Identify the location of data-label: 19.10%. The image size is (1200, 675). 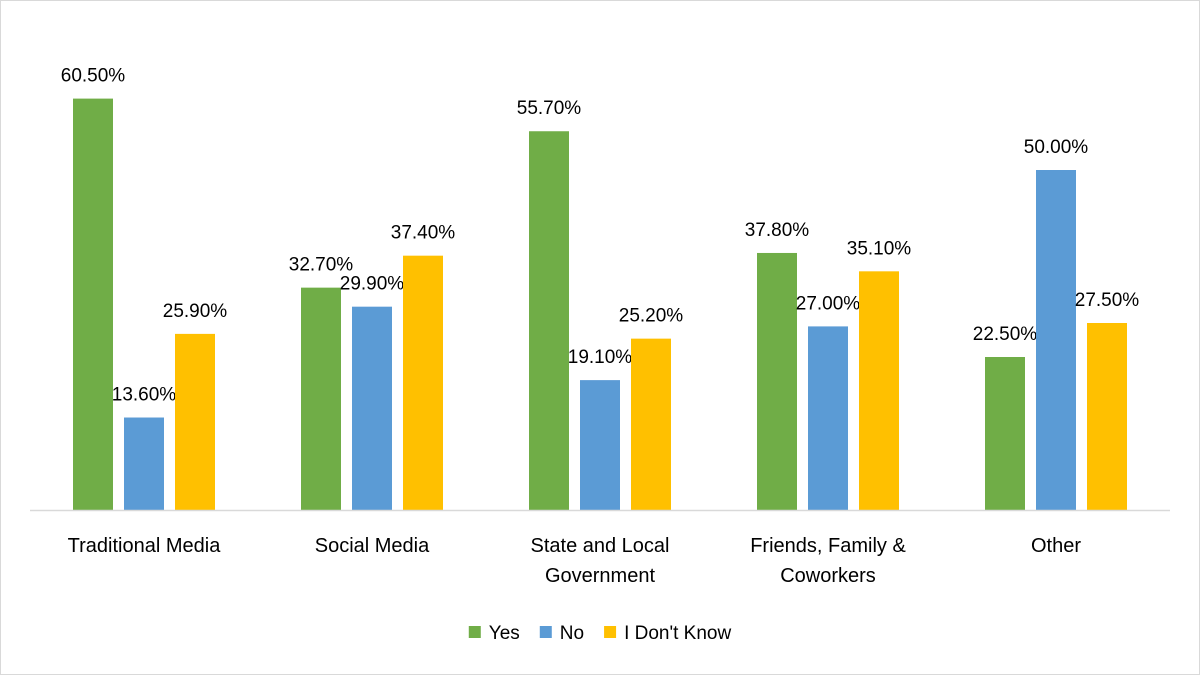
(600, 357).